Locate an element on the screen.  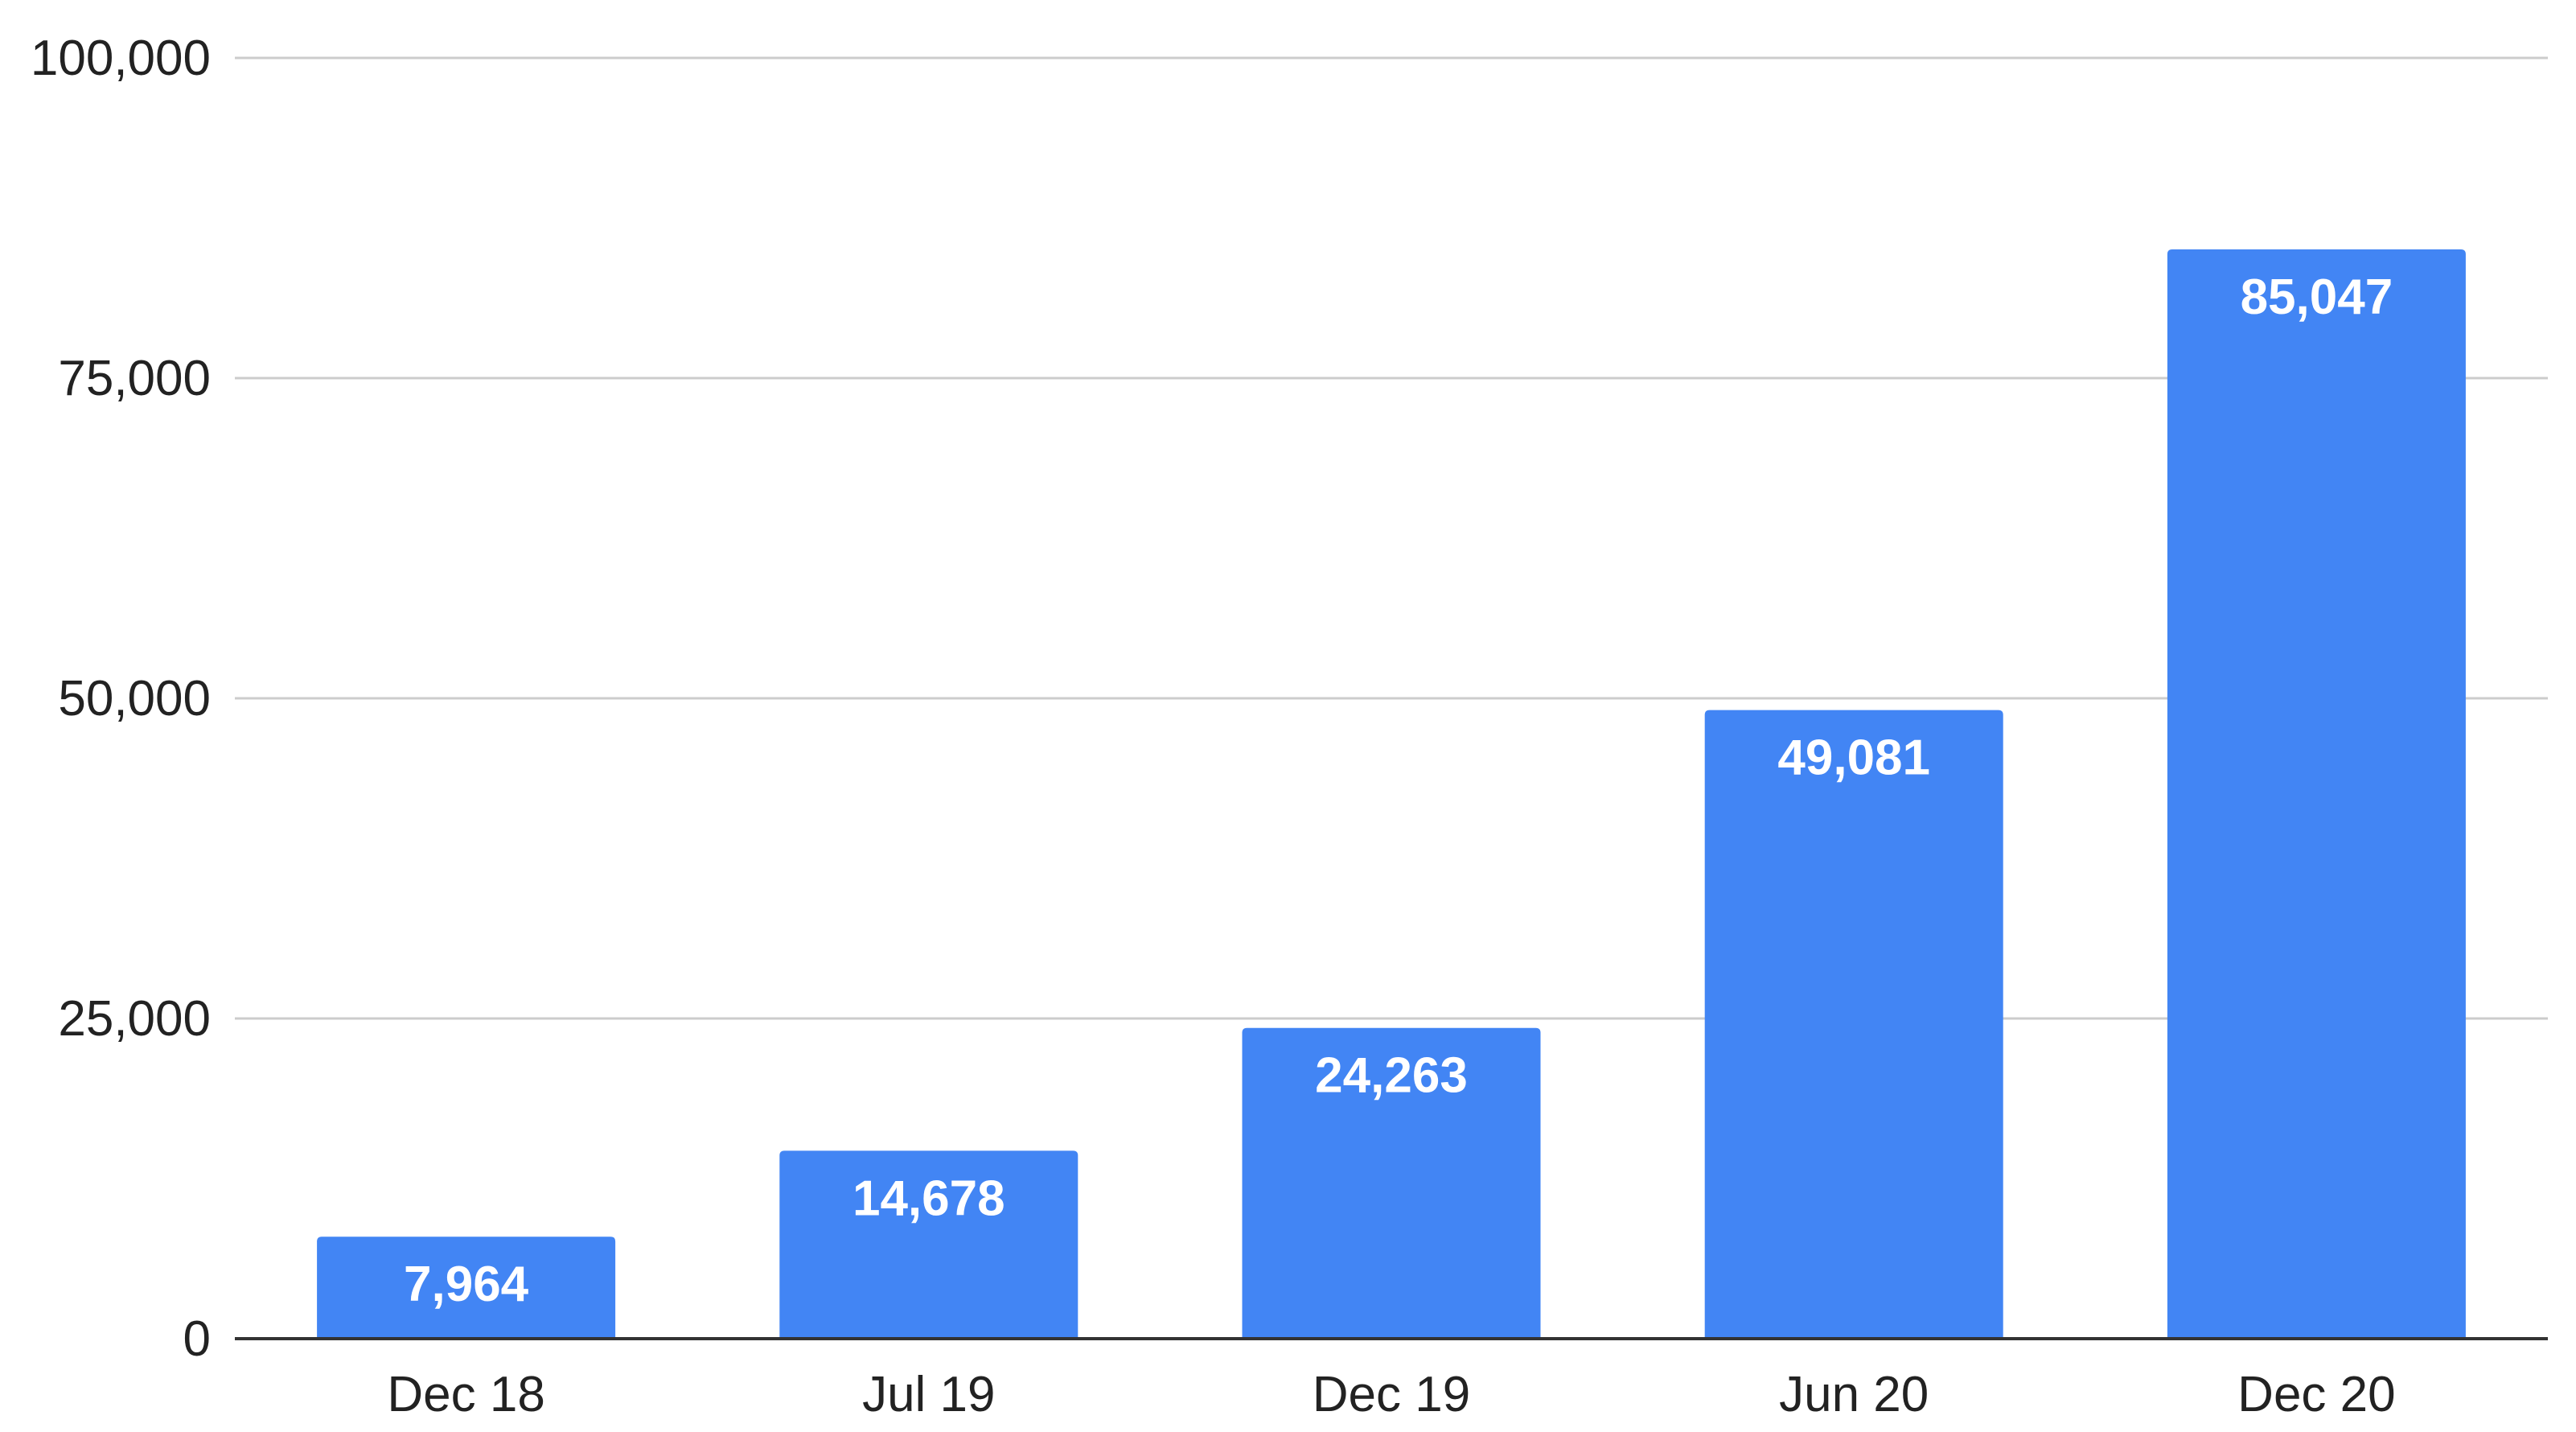
y-tick-label: 50,000 is located at coordinates (134, 698).